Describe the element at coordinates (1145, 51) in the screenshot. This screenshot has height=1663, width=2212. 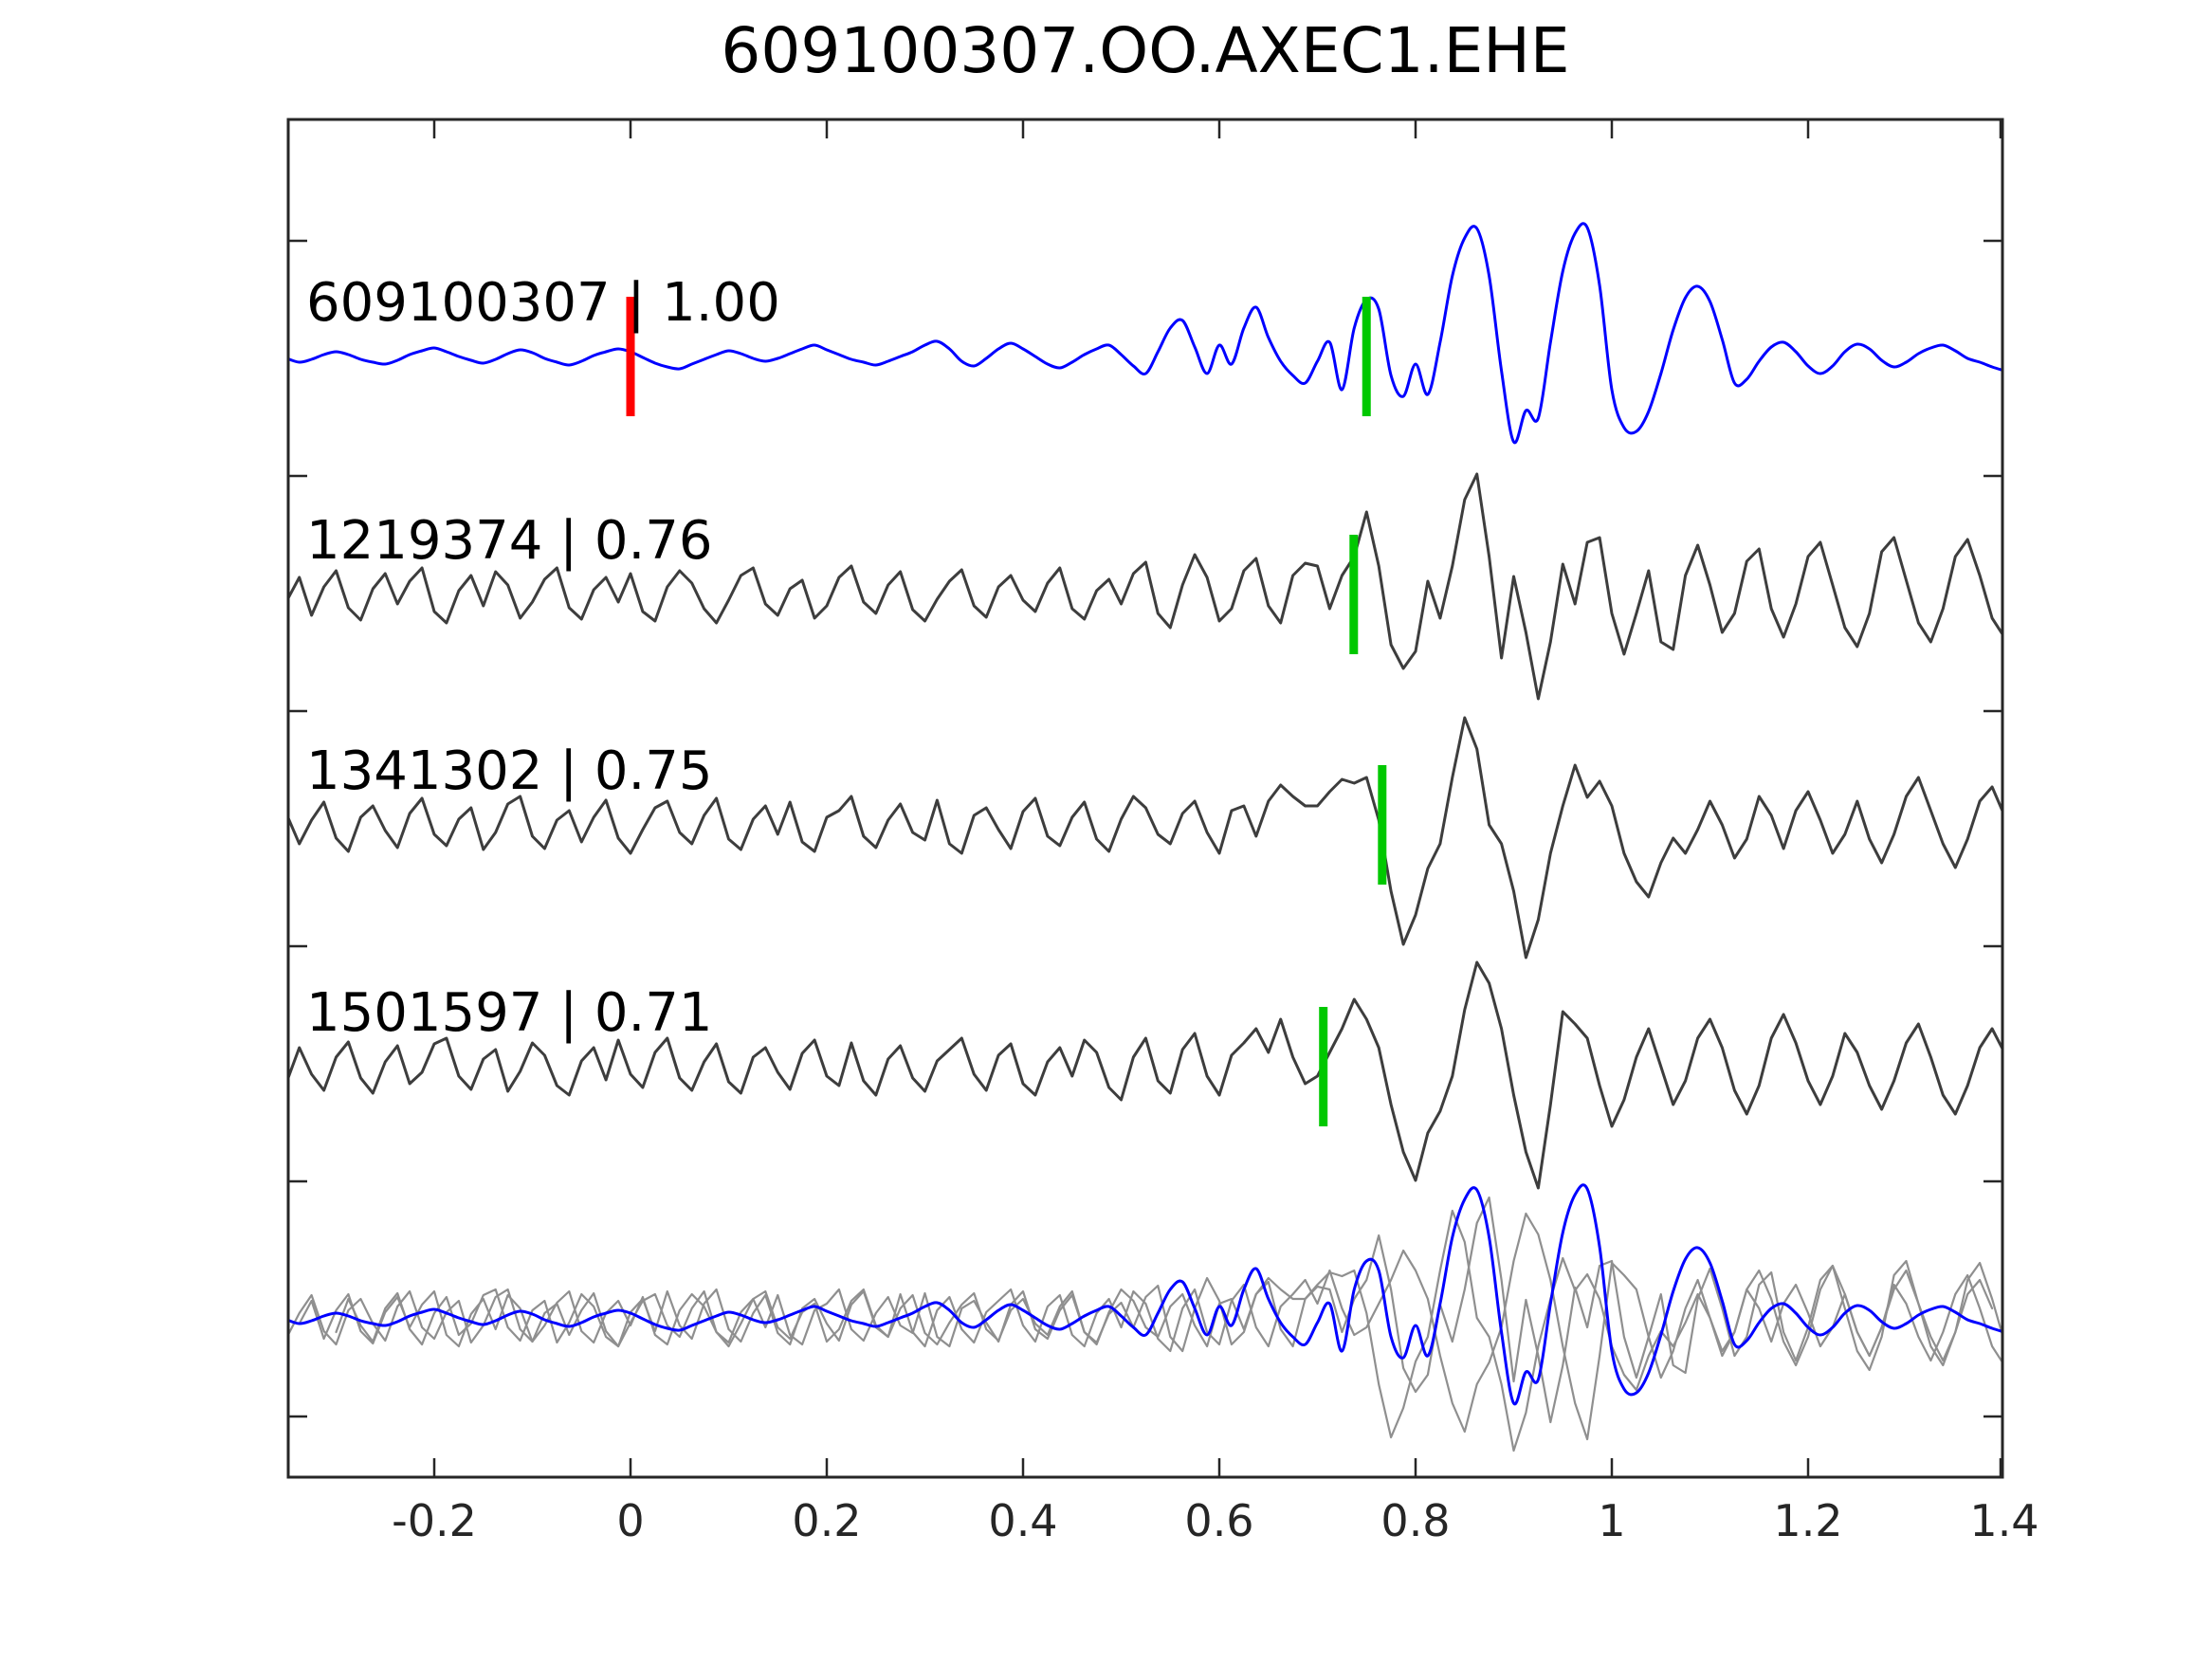
I see `plot-title: 609100307.OO.AXEC1.EHE` at that location.